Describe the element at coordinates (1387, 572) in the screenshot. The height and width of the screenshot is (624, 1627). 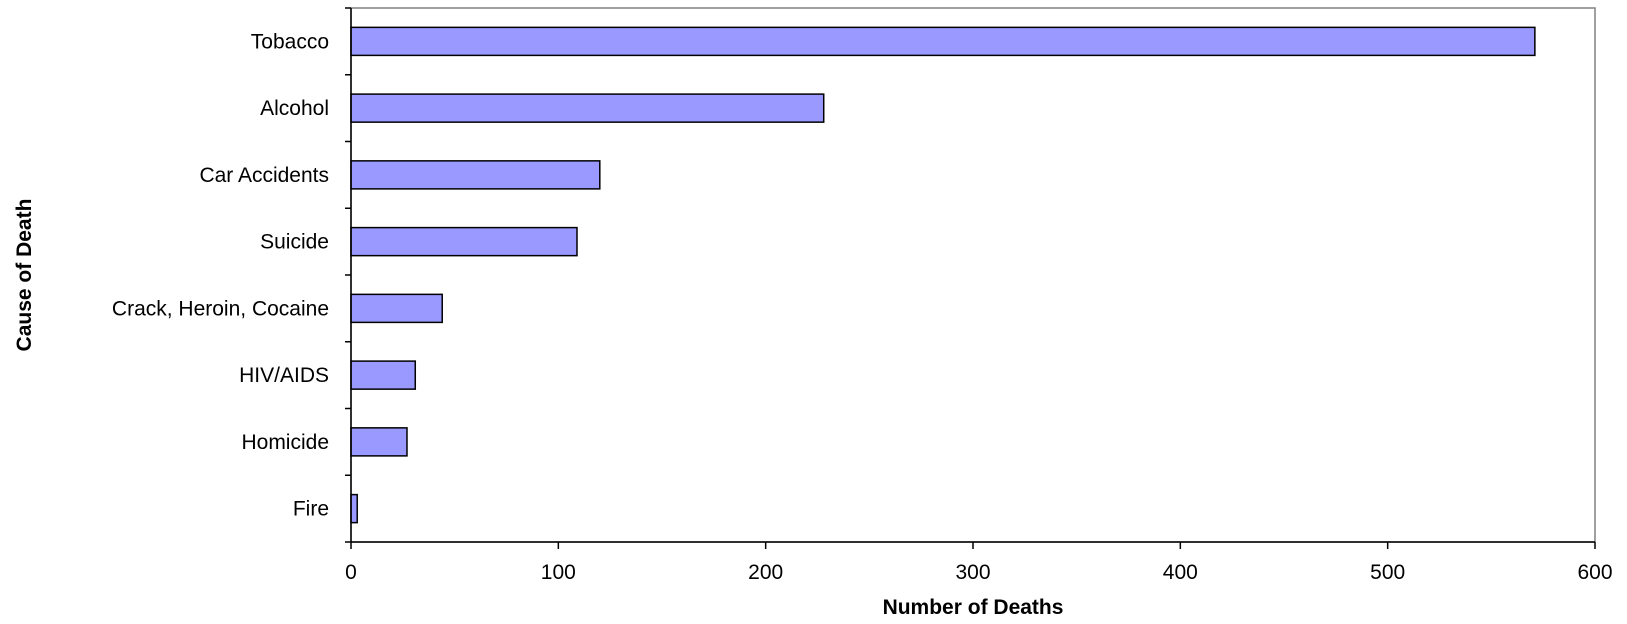
I see `x-tick-label: 500` at that location.